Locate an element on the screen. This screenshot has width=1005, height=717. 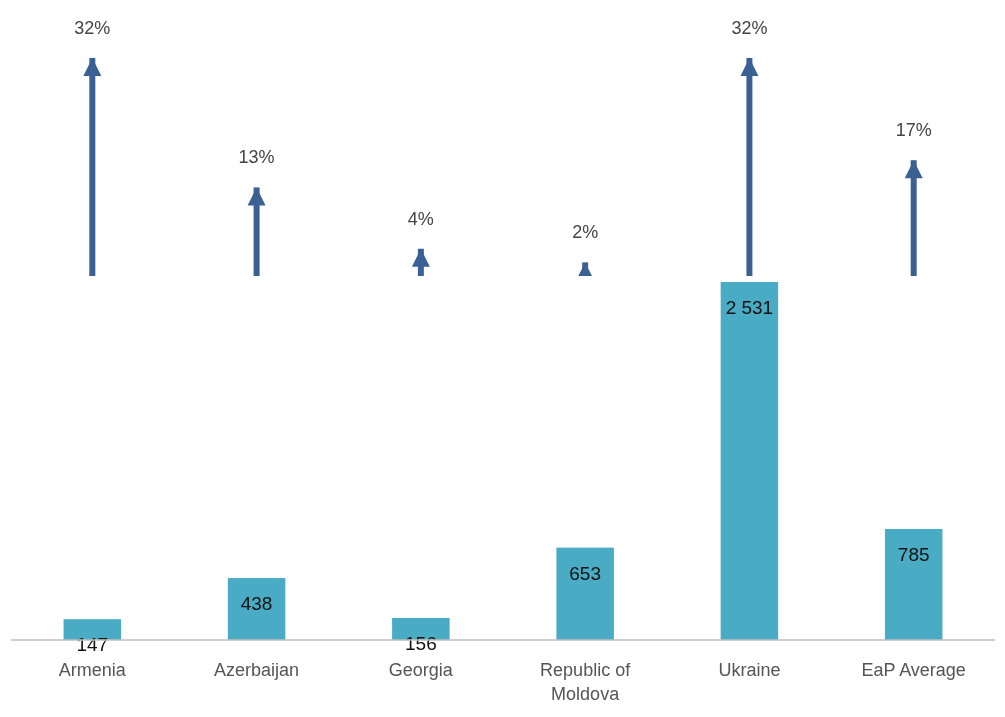
data-label: 147 is located at coordinates (92, 645).